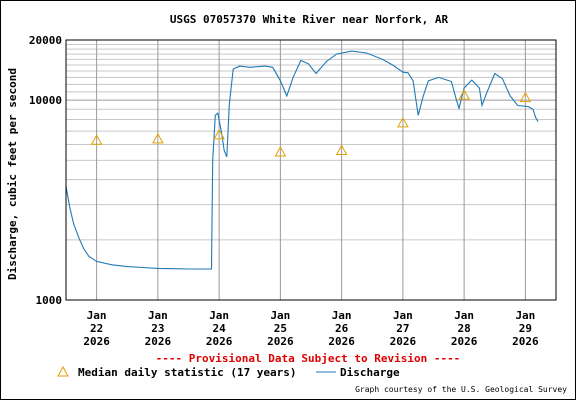 The image size is (576, 400). Describe the element at coordinates (187, 372) in the screenshot. I see `legend-median-label: Median daily statistic (17 years)` at that location.